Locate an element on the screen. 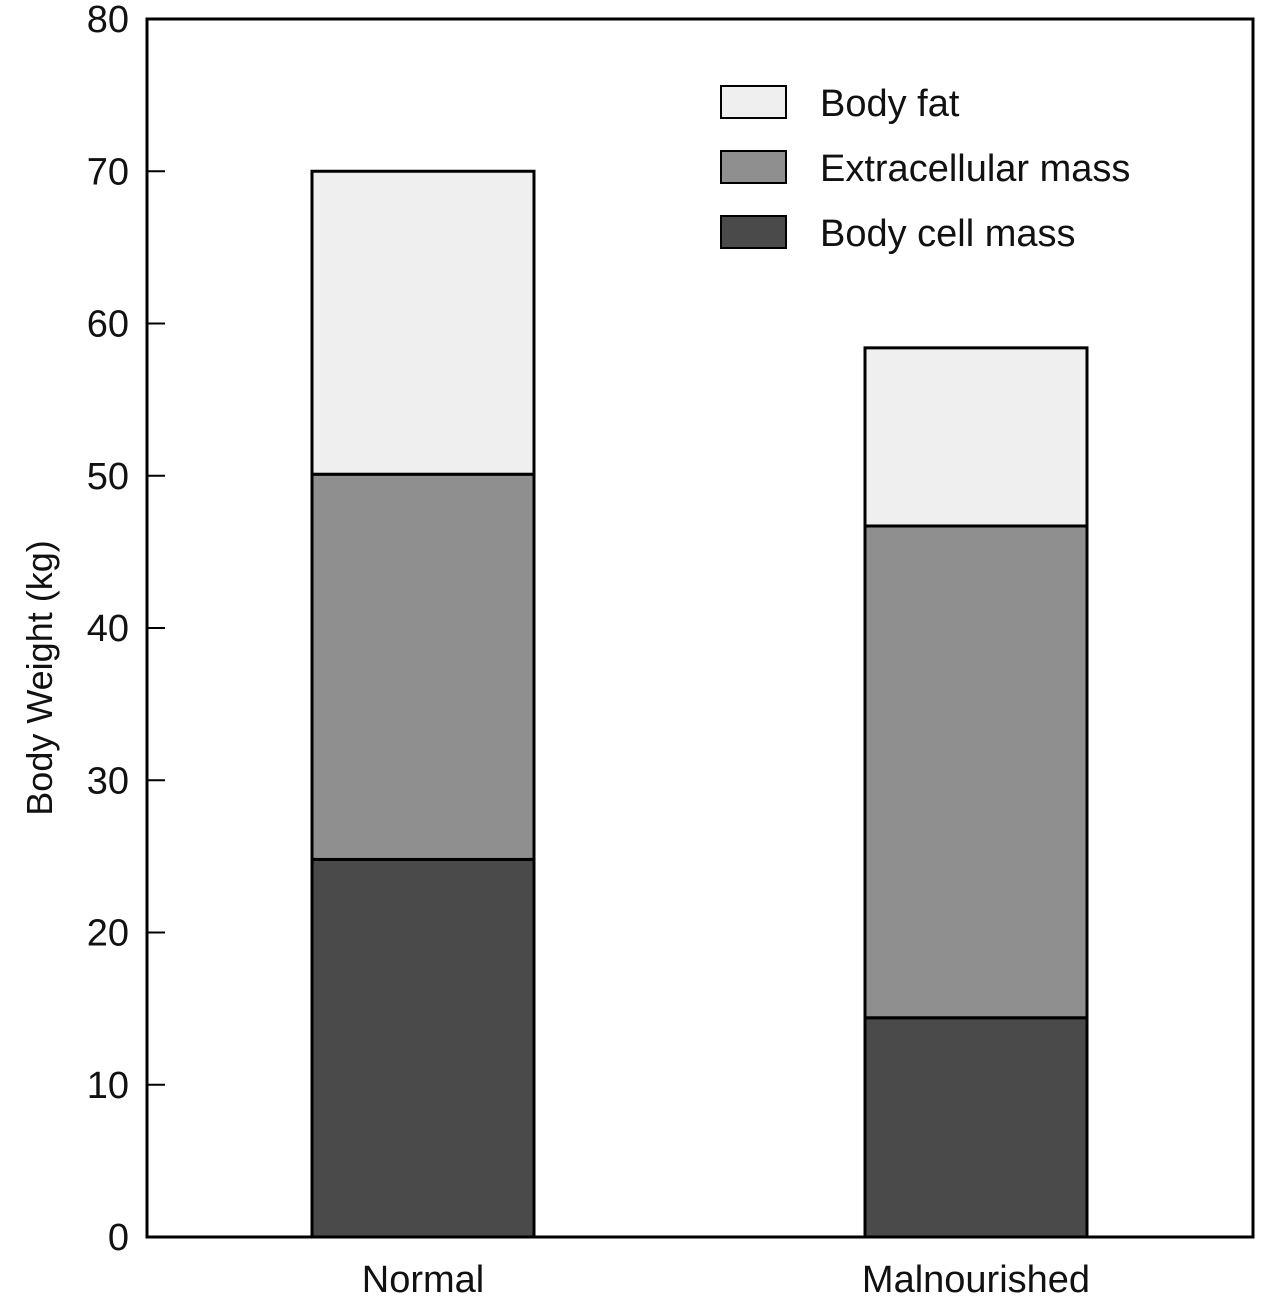 The image size is (1275, 1313). y-tick-label: 50 is located at coordinates (108, 477).